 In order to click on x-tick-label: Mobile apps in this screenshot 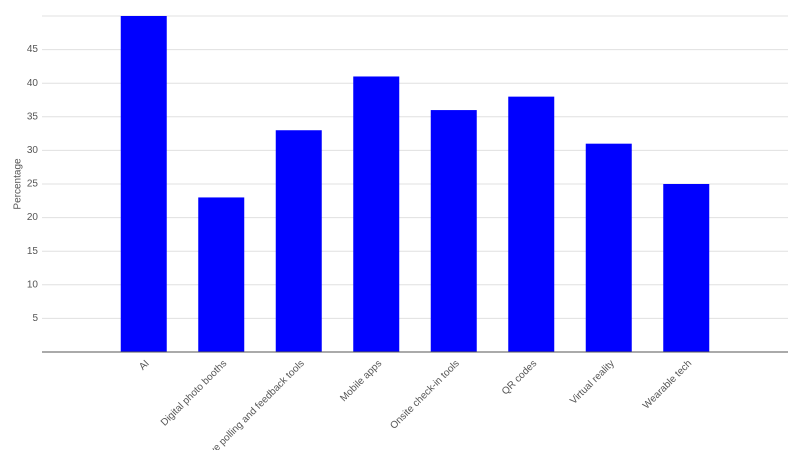, I will do `click(361, 381)`.